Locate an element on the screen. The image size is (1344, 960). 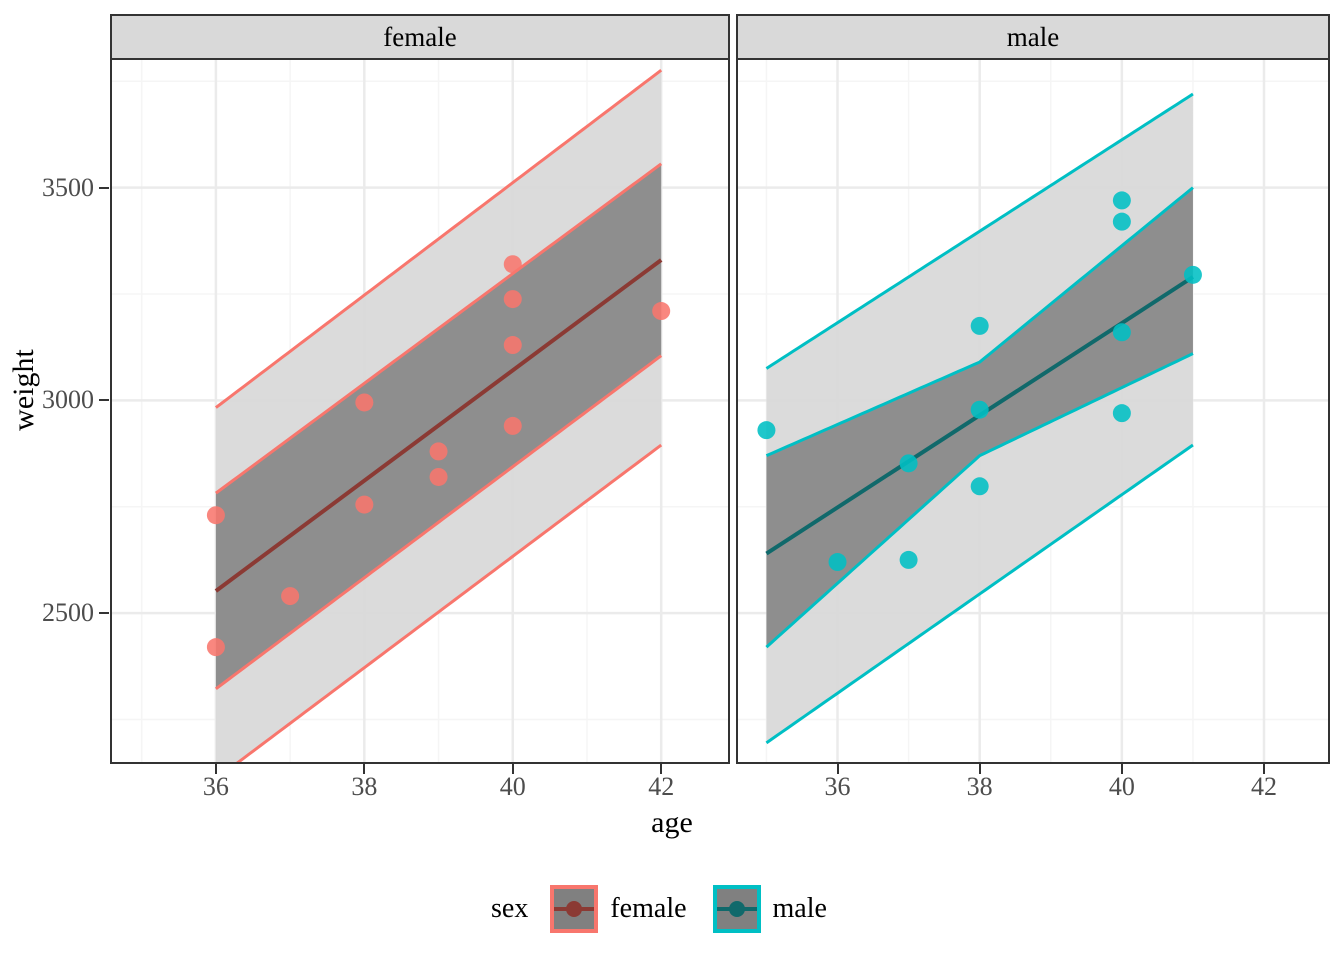
y-tick-label: 2500 is located at coordinates (68, 613).